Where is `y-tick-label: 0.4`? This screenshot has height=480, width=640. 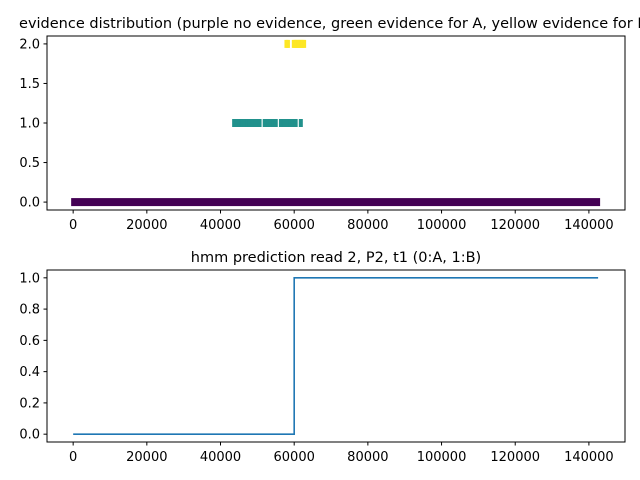 y-tick-label: 0.4 is located at coordinates (29, 372).